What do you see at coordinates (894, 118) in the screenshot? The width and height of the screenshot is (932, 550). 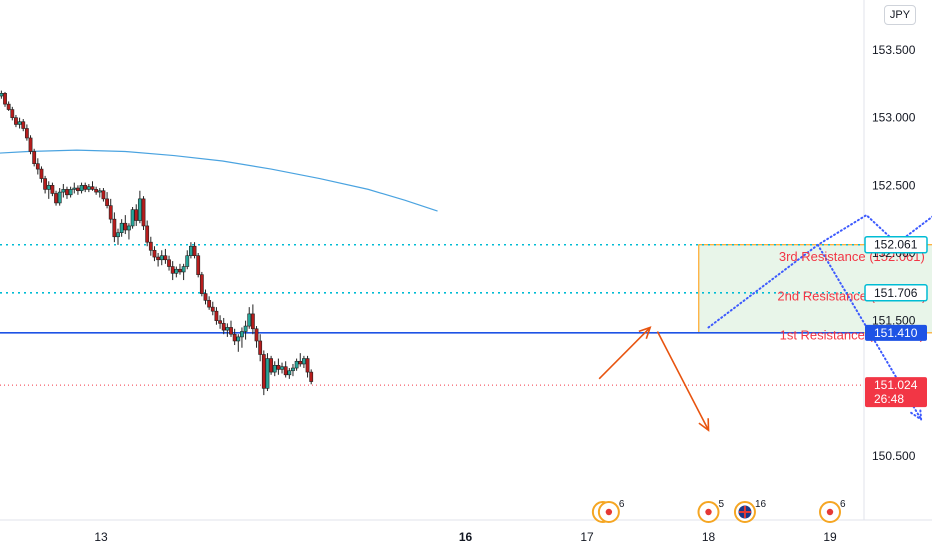 I see `y-tick-label: 153.000` at bounding box center [894, 118].